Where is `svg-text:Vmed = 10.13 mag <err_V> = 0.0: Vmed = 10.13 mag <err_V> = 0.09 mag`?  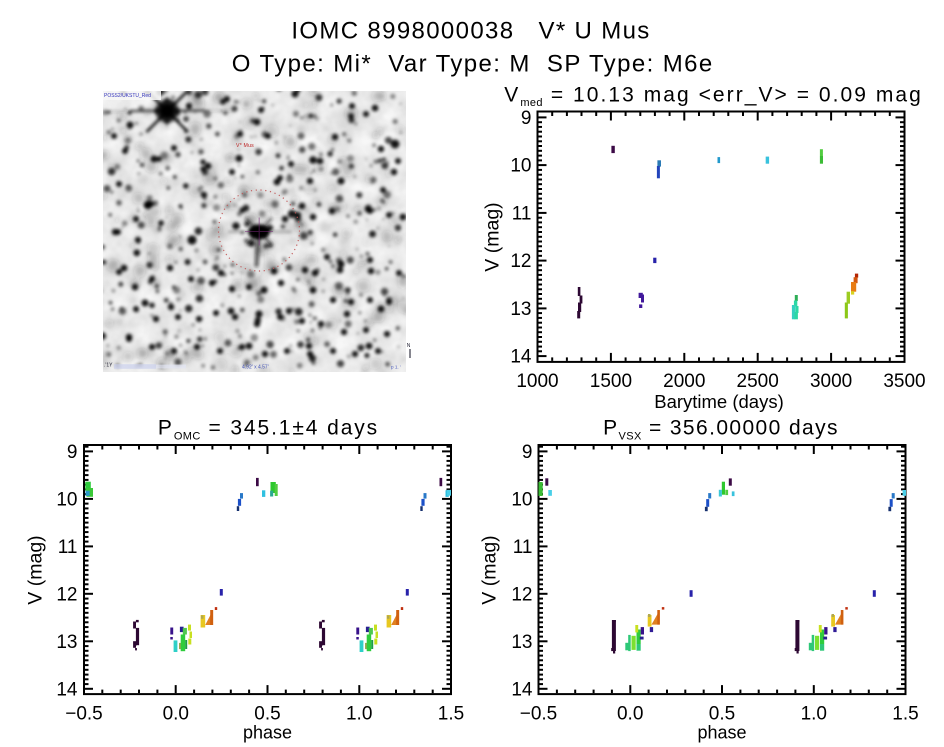
svg-text:Vmed = 10.13 mag <err_V> = 0.0: Vmed = 10.13 mag <err_V> = 0.09 mag is located at coordinates (713, 96).